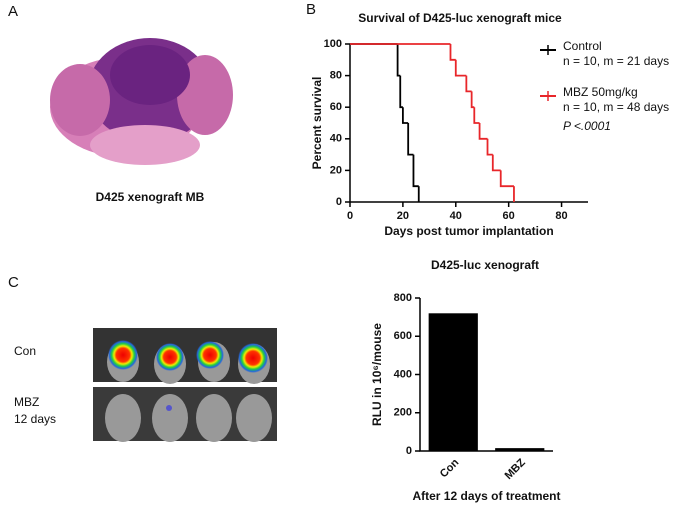 The image size is (680, 509). Describe the element at coordinates (468, 231) in the screenshot. I see `x-axis-label: Days post tumor implantation` at that location.